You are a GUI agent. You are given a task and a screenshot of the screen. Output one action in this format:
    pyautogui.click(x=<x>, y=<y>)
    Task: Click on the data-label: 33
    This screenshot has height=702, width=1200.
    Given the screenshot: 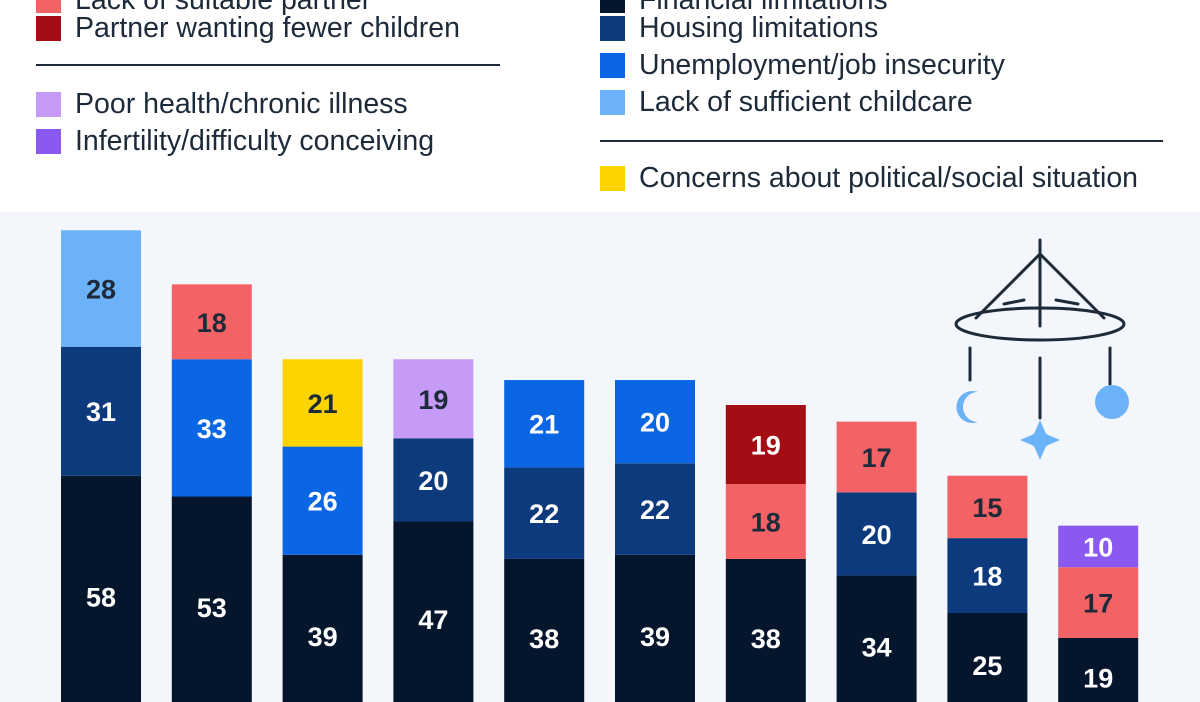 What is the action you would take?
    pyautogui.click(x=212, y=429)
    